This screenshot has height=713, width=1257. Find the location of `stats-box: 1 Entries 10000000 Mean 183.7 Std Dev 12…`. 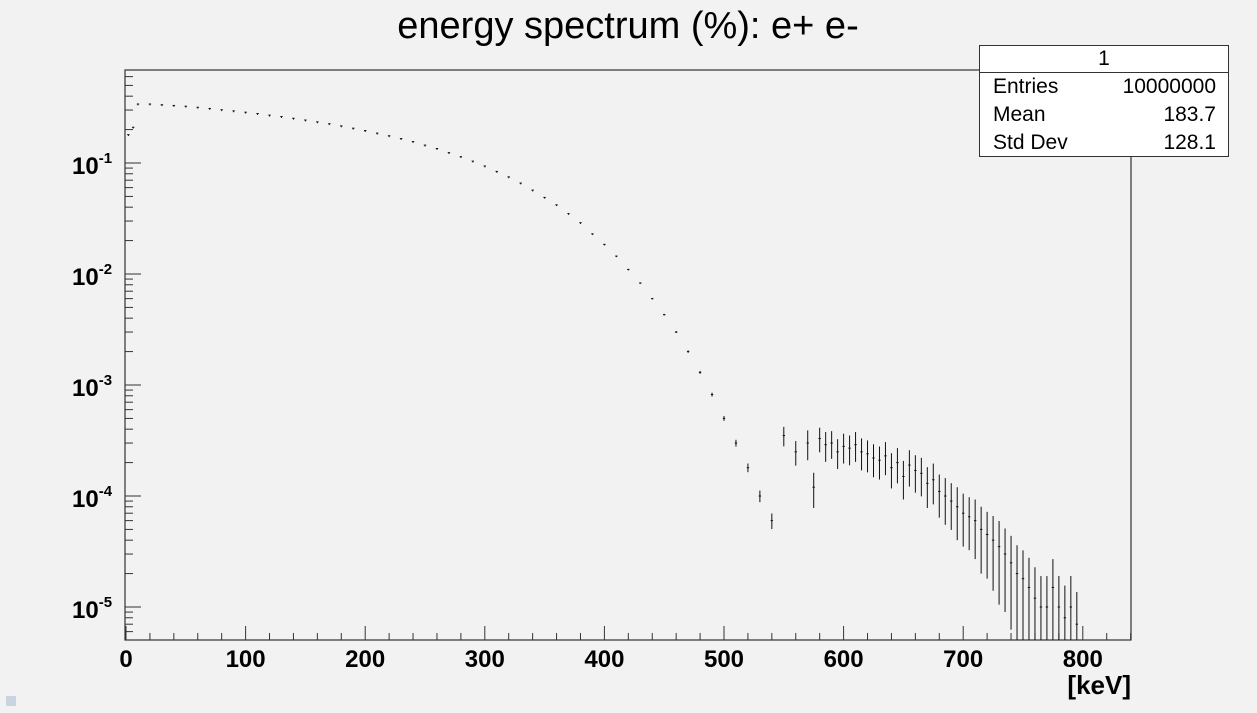

stats-box: 1 Entries 10000000 Mean 183.7 Std Dev 12… is located at coordinates (1104, 101).